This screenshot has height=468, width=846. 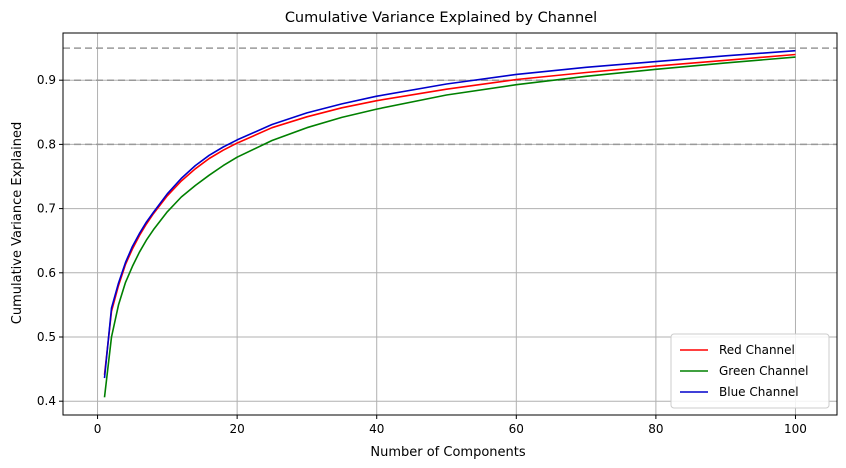 I want to click on legend: Red Channel Green Channel Blue Channel, so click(x=750, y=371).